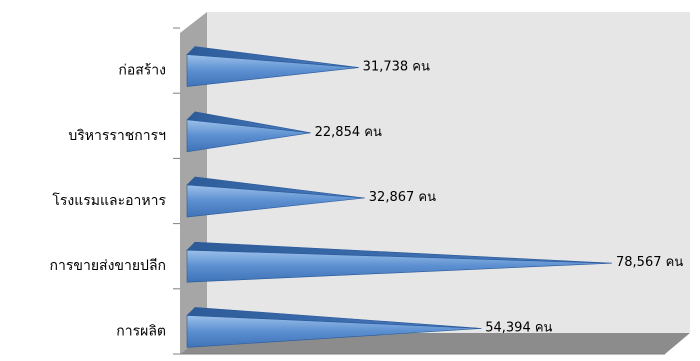 Image resolution: width=700 pixels, height=361 pixels. What do you see at coordinates (117, 136) in the screenshot?
I see `category-label: บริหารราชการฯ` at bounding box center [117, 136].